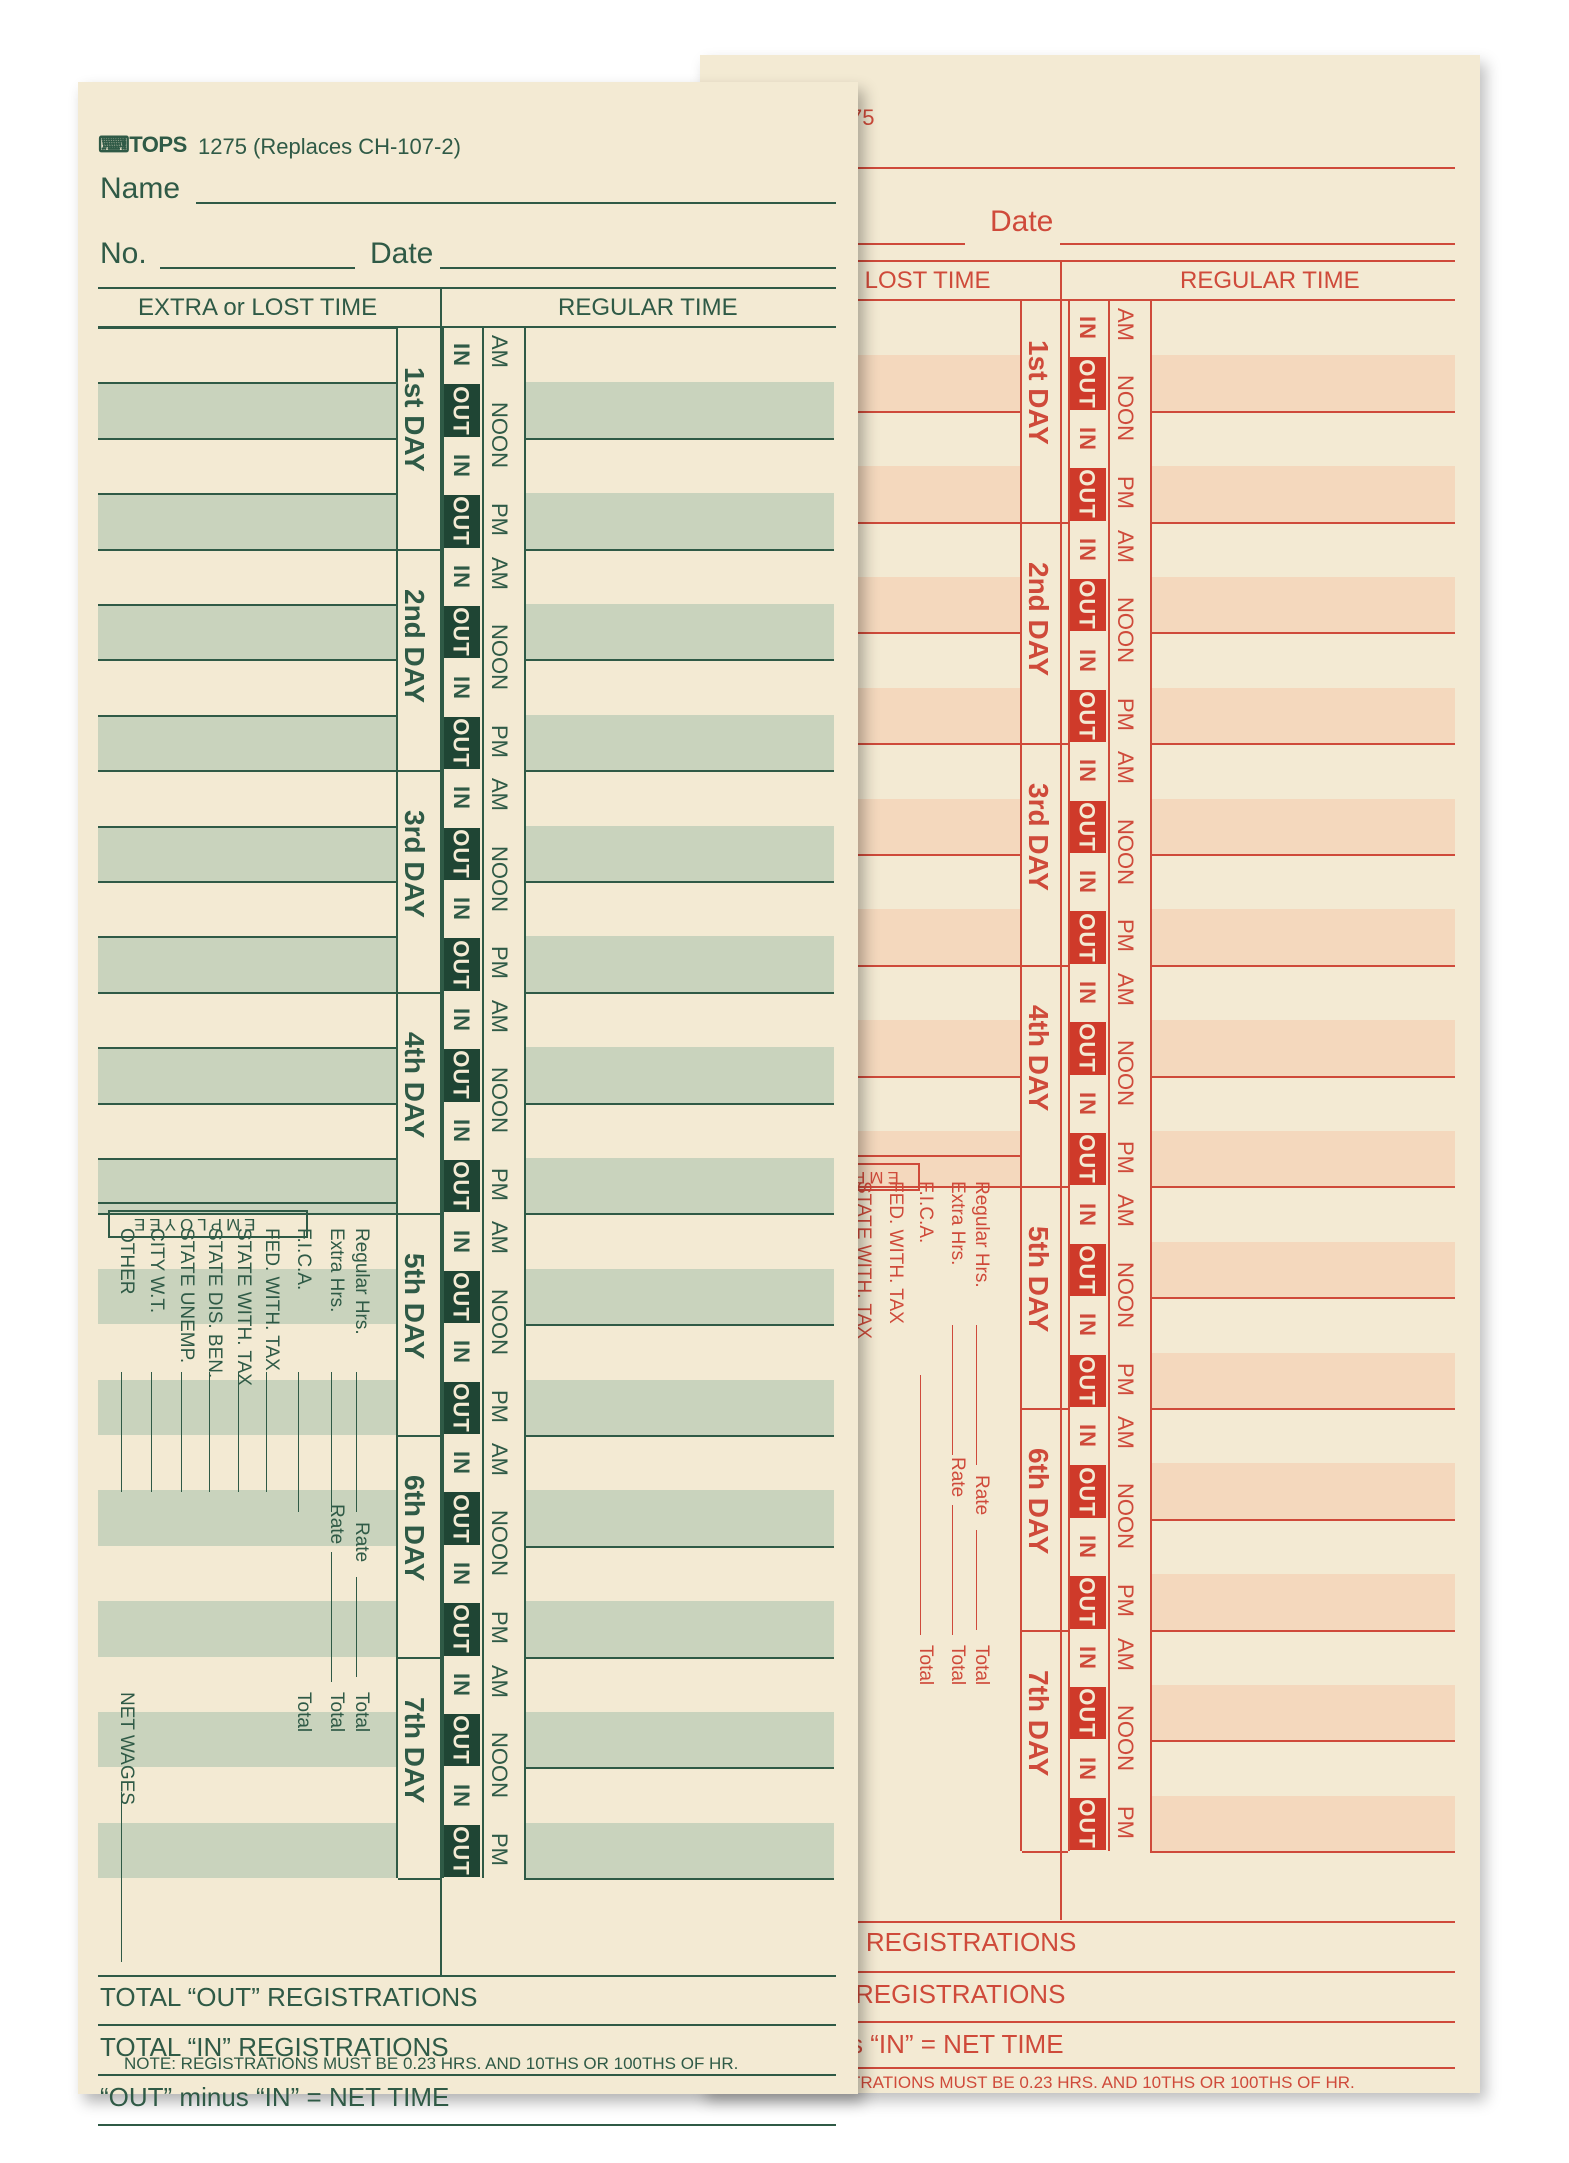 The height and width of the screenshot is (2163, 1569). What do you see at coordinates (648, 307) in the screenshot?
I see `regular-header: REGULAR TIME` at bounding box center [648, 307].